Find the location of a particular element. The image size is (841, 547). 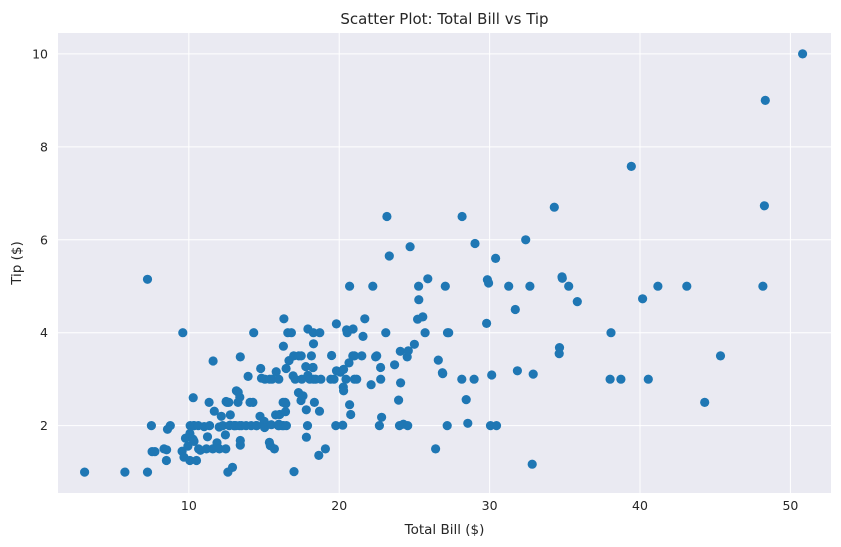

y-axis-label: Tip ($) is located at coordinates (17, 263).